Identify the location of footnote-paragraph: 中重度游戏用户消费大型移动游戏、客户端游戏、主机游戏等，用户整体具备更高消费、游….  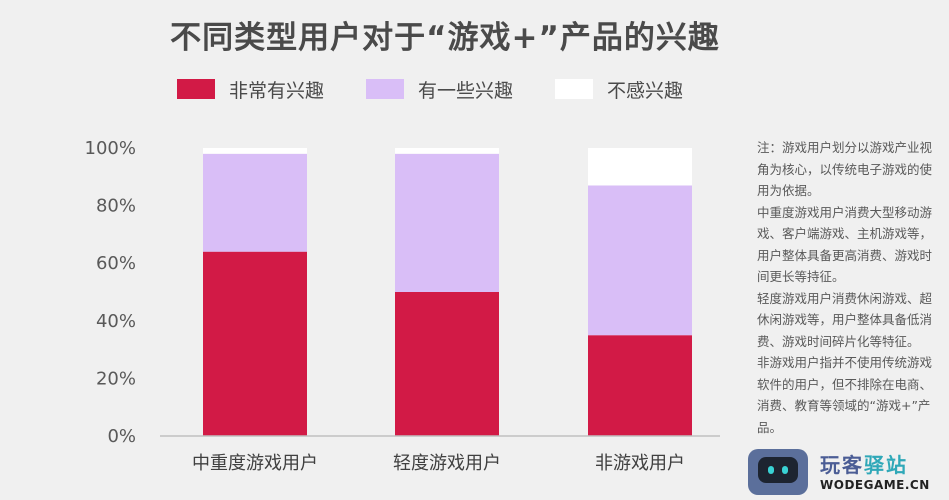
(845, 244).